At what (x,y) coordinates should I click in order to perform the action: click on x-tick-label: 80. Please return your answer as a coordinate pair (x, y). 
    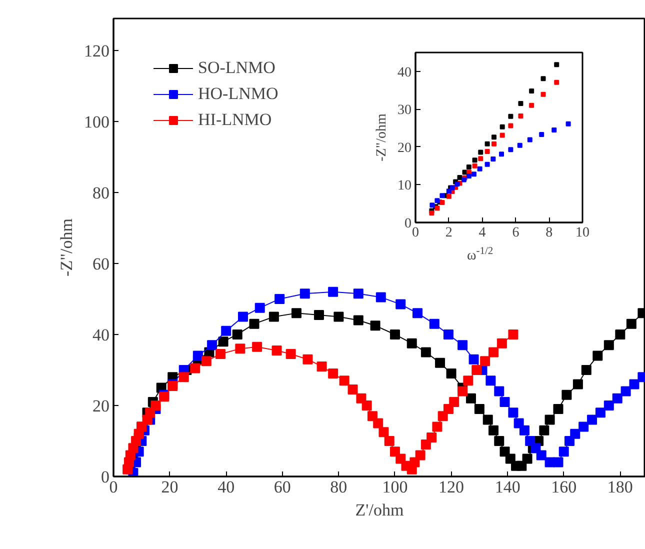
    Looking at the image, I should click on (339, 487).